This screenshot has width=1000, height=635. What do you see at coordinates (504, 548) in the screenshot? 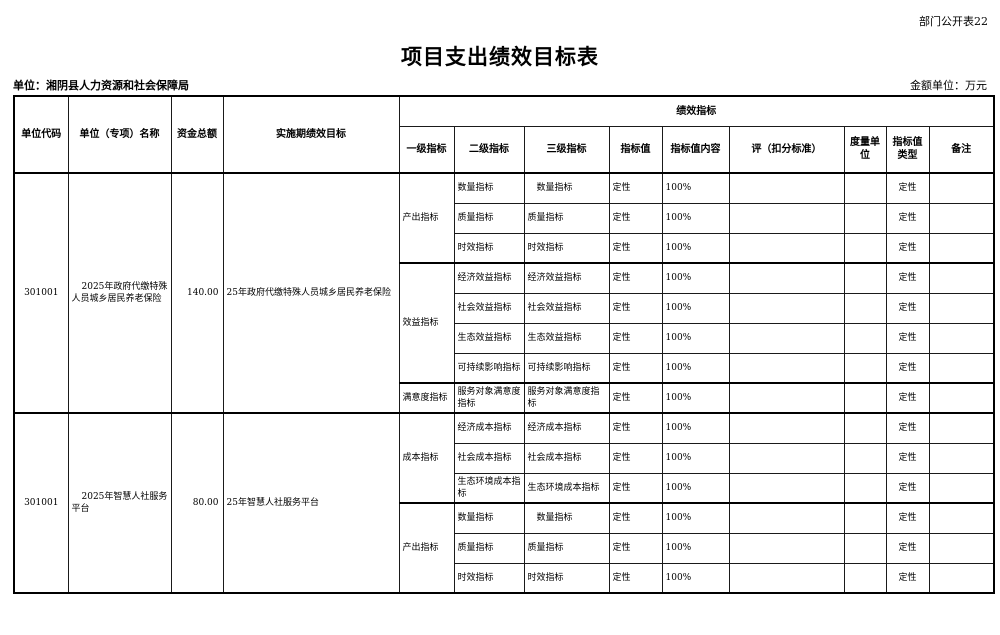
I see `table-row: 产出指标 数量指标 数量指标 定性 100% 定性` at bounding box center [504, 548].